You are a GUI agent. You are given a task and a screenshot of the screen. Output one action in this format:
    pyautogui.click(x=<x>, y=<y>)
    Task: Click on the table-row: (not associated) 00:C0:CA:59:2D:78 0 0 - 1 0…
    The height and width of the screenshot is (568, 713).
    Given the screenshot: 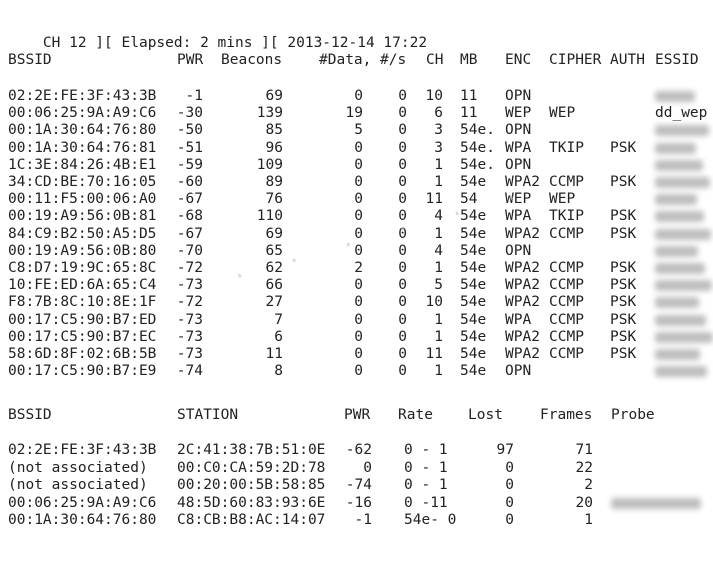 What is the action you would take?
    pyautogui.click(x=356, y=468)
    